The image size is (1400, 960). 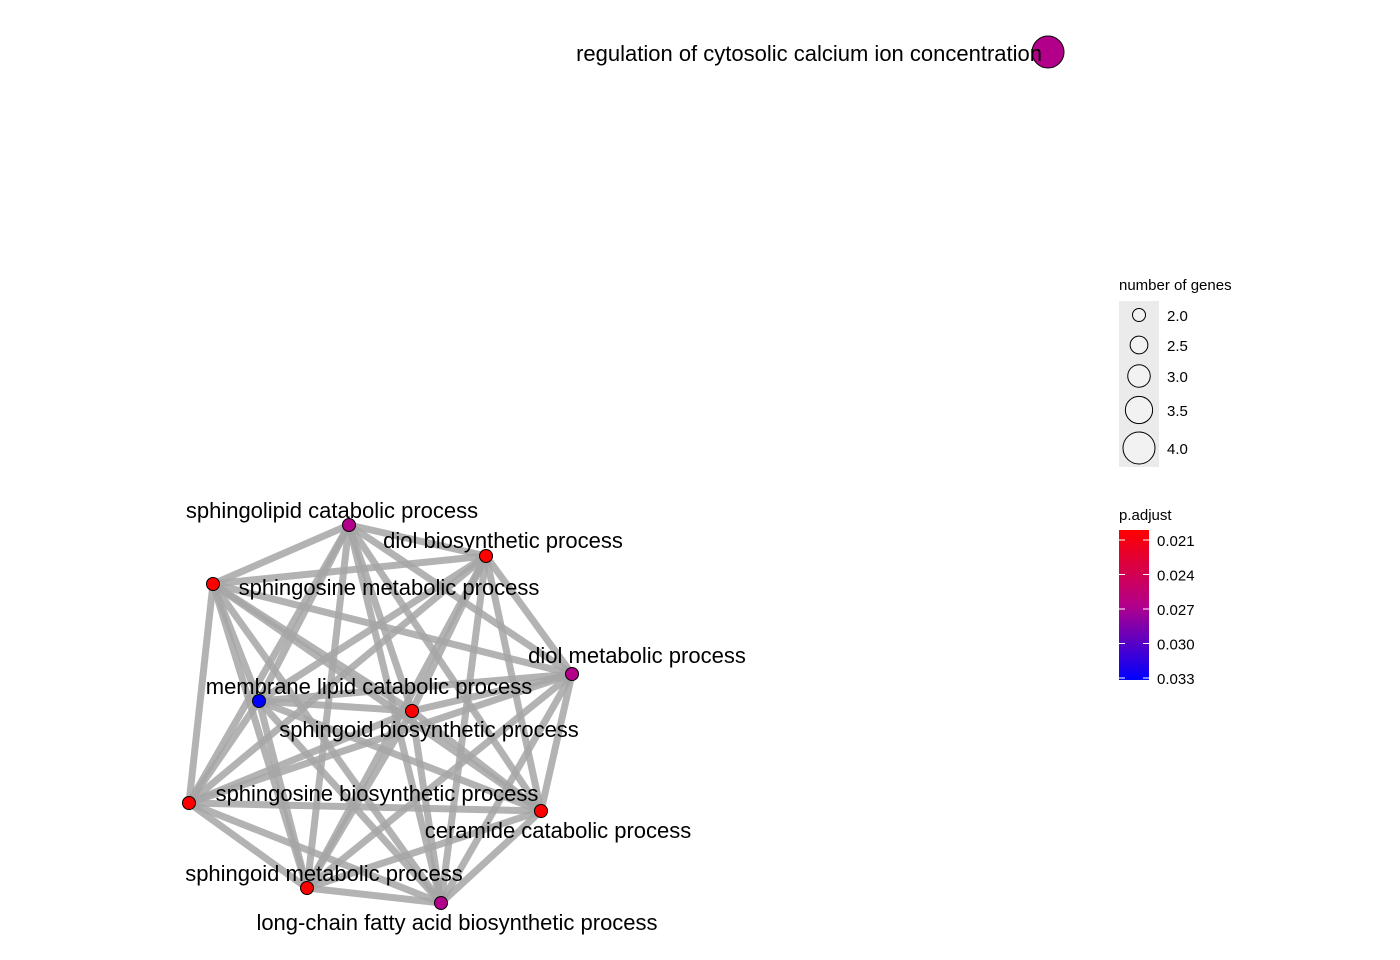 I want to click on edge-sbp-sbsp, so click(x=300, y=757).